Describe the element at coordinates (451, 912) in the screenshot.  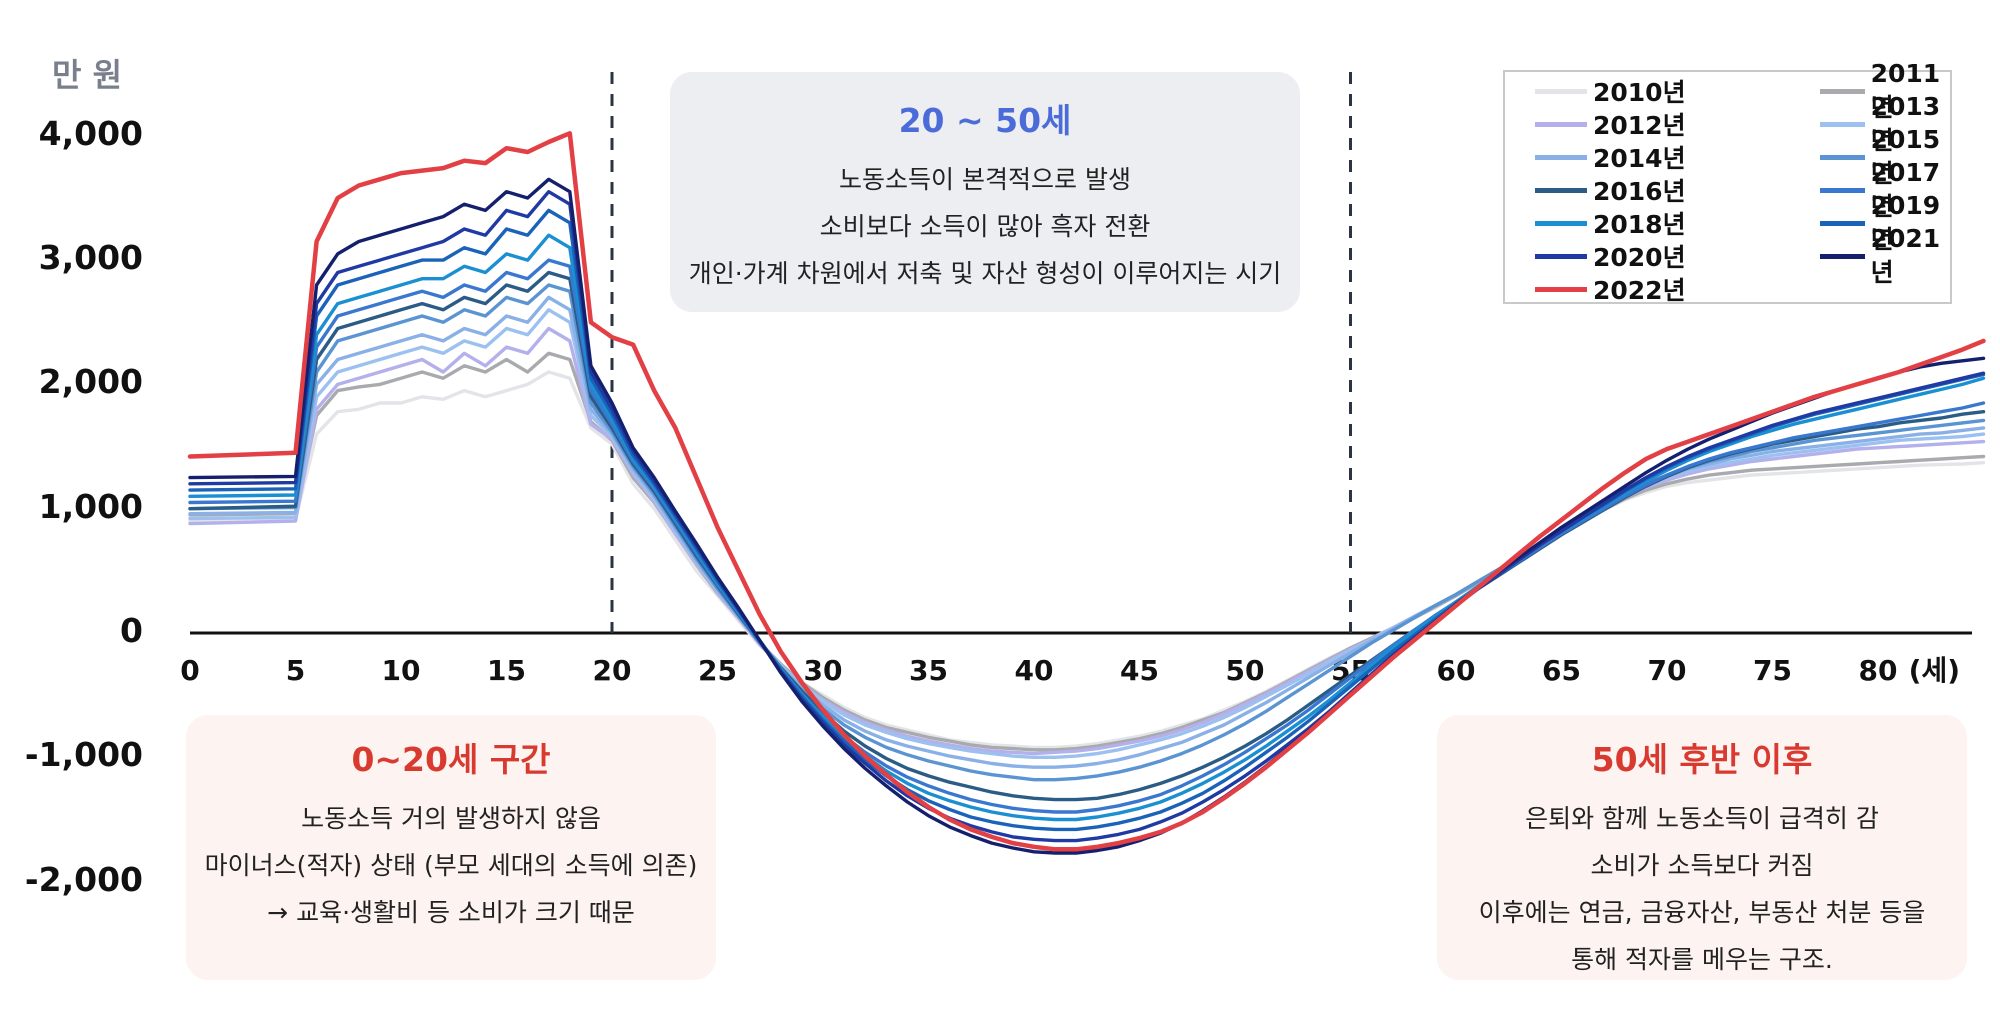
I see `annotation-line: → 교육·생활비 등 소비가 크기 때문` at that location.